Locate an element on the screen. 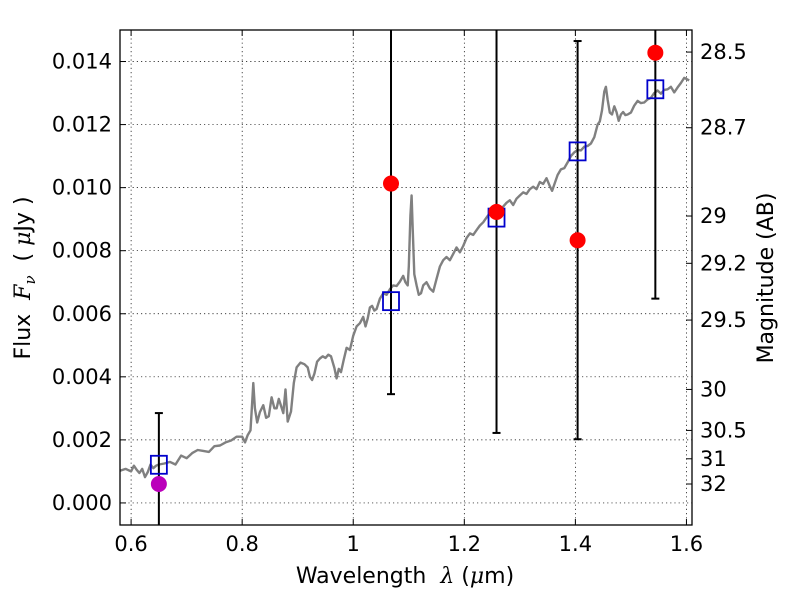 This screenshot has height=600, width=800. x-axis-label: Wavelength λ (μm) is located at coordinates (405, 576).